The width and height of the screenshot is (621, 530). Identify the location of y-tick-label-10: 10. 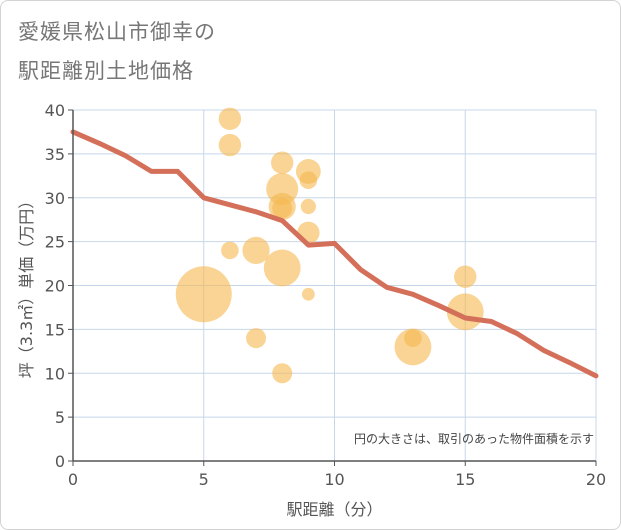
(55, 373).